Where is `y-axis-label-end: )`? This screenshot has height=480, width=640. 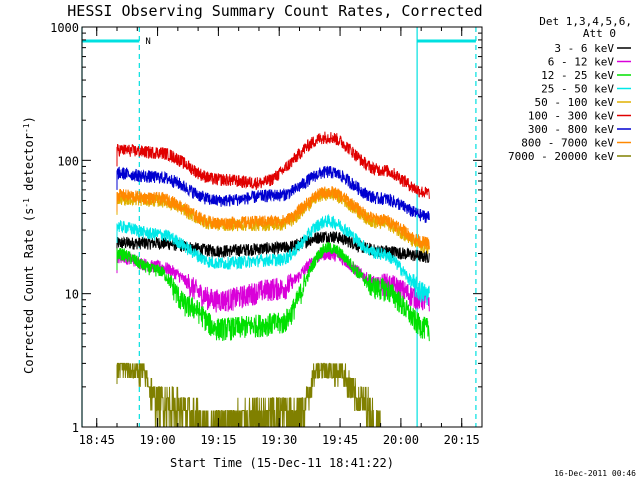
y-axis-label-end: ) is located at coordinates (29, 119).